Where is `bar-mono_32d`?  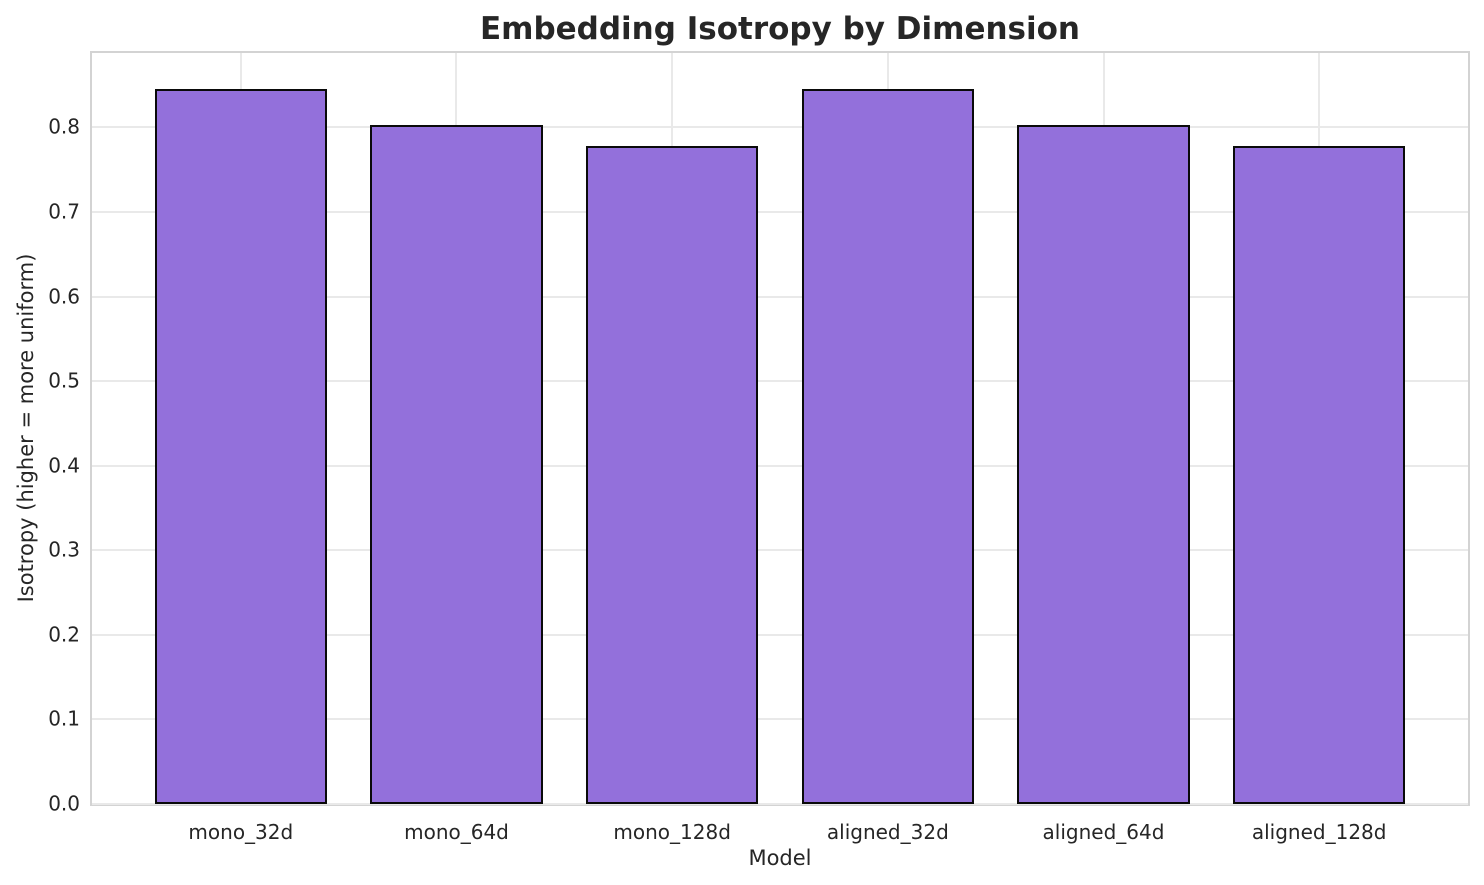 bar-mono_32d is located at coordinates (241, 446).